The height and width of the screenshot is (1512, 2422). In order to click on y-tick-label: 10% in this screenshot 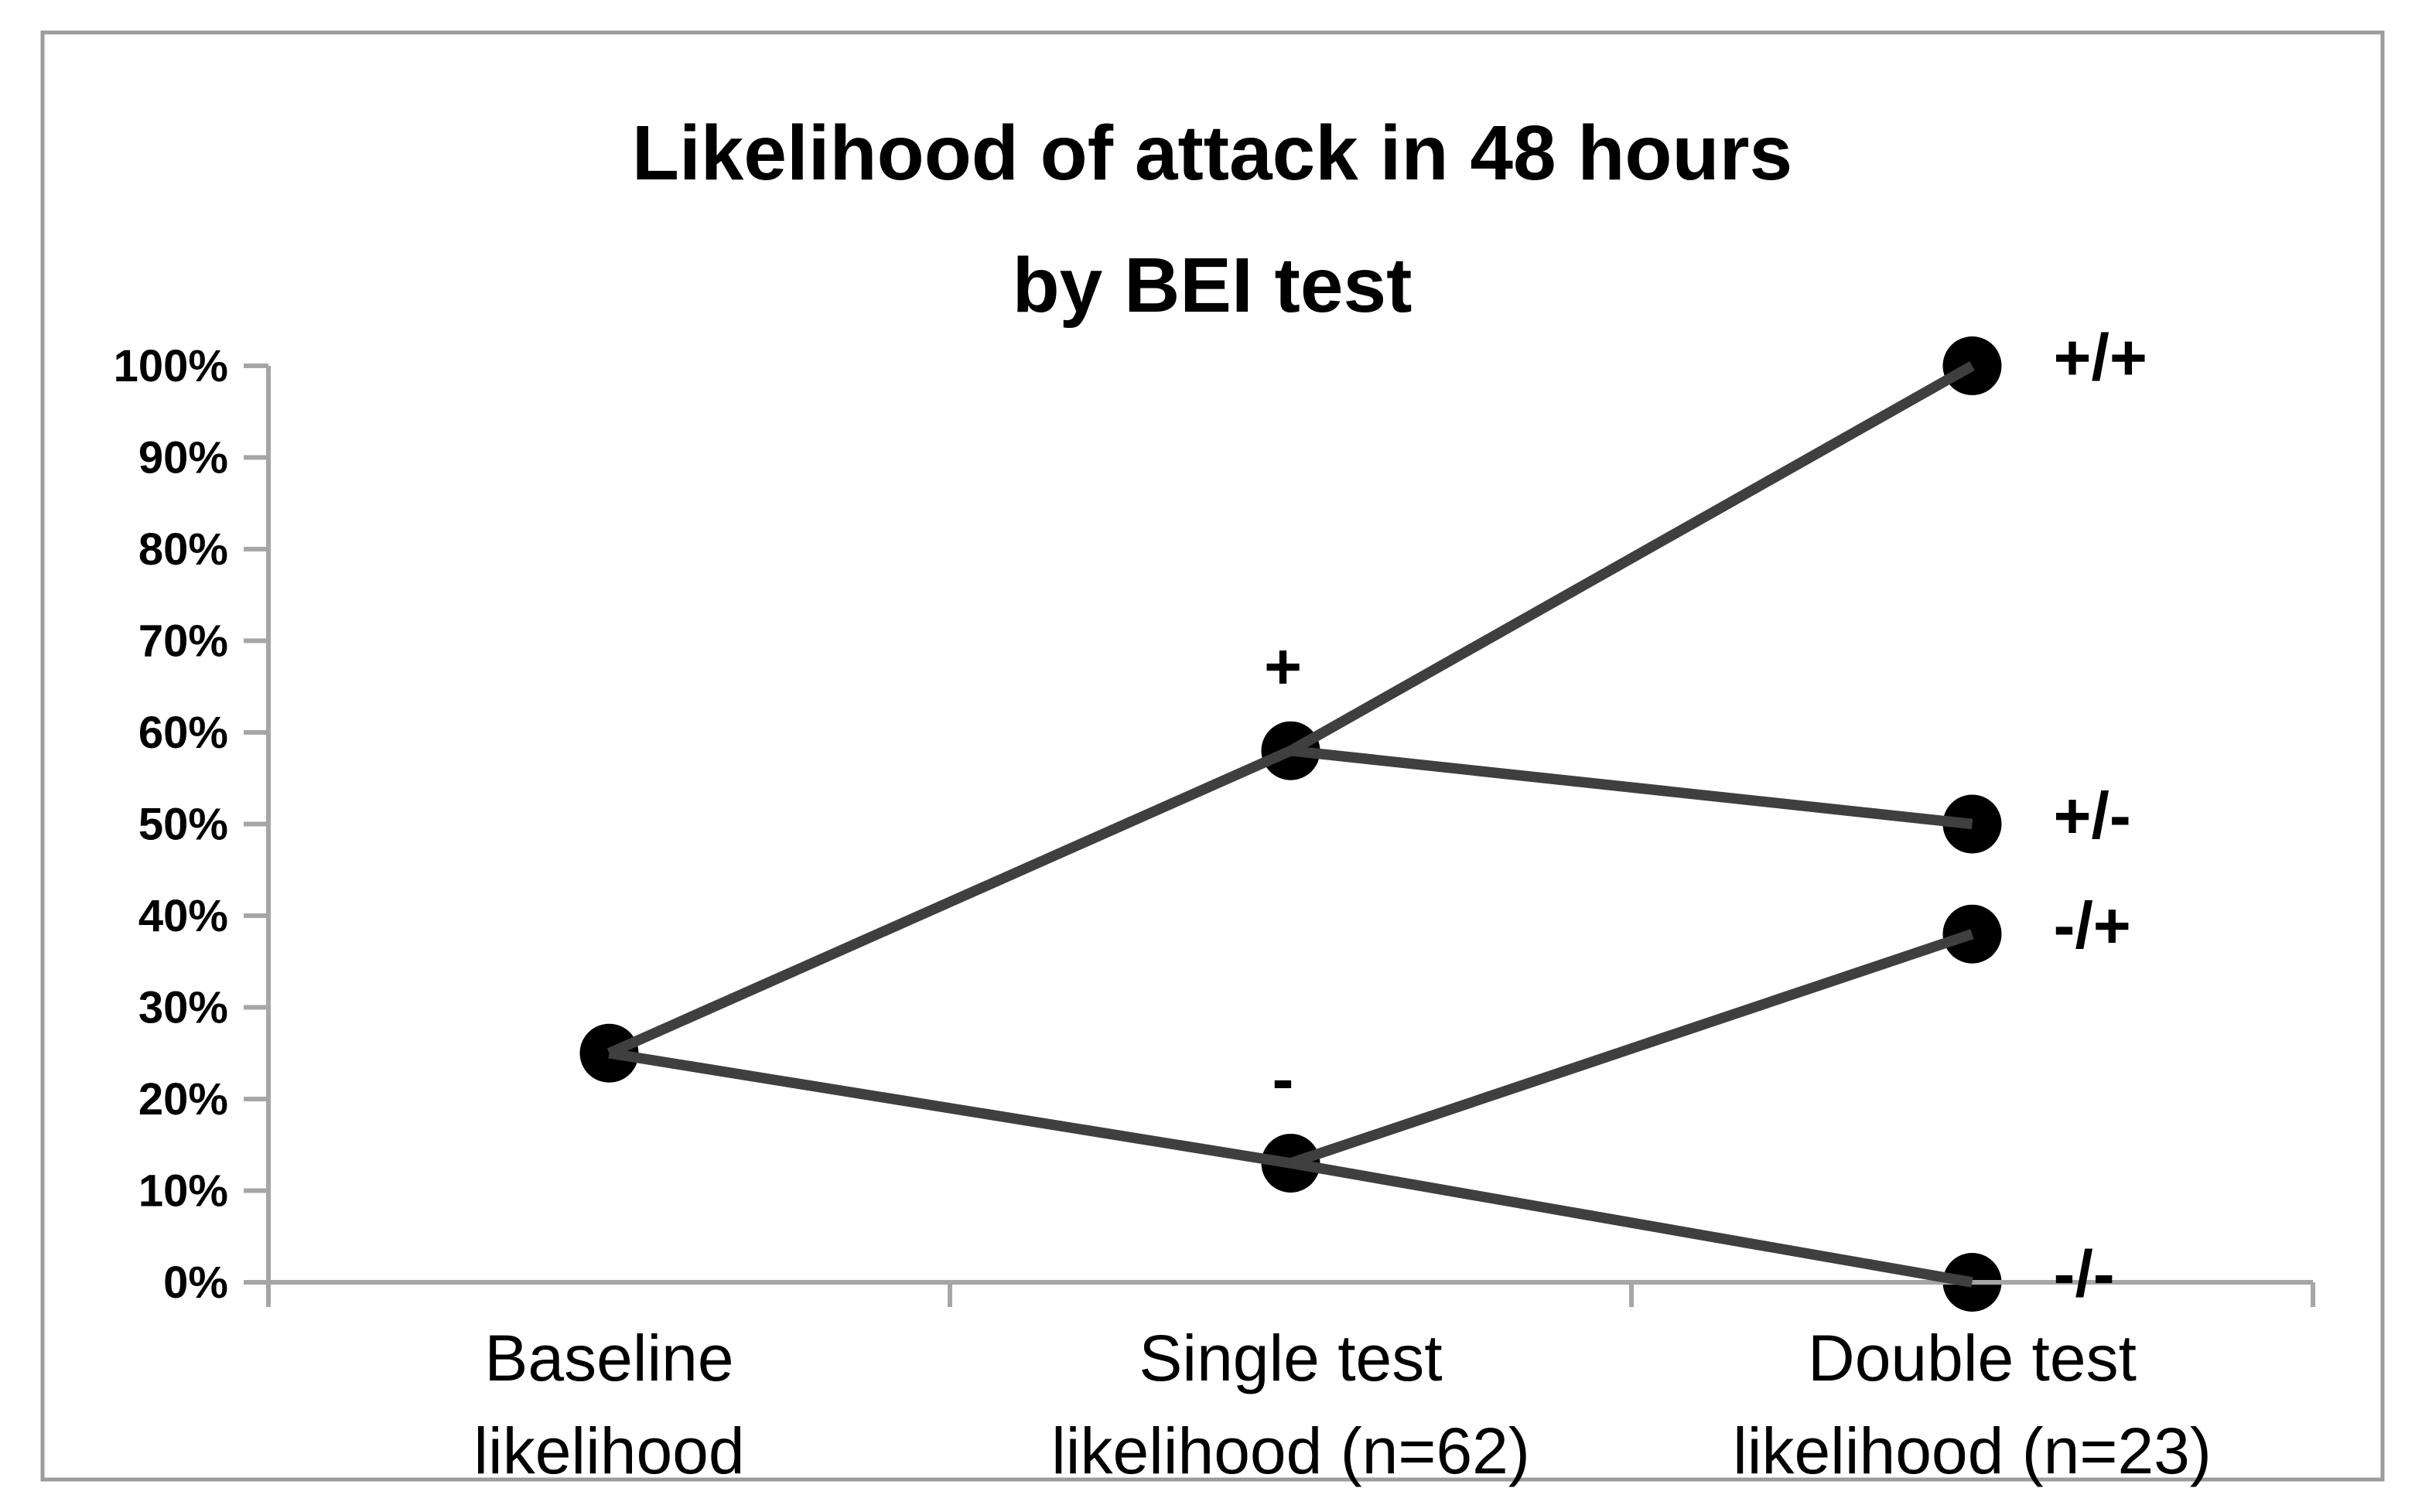, I will do `click(183, 1191)`.